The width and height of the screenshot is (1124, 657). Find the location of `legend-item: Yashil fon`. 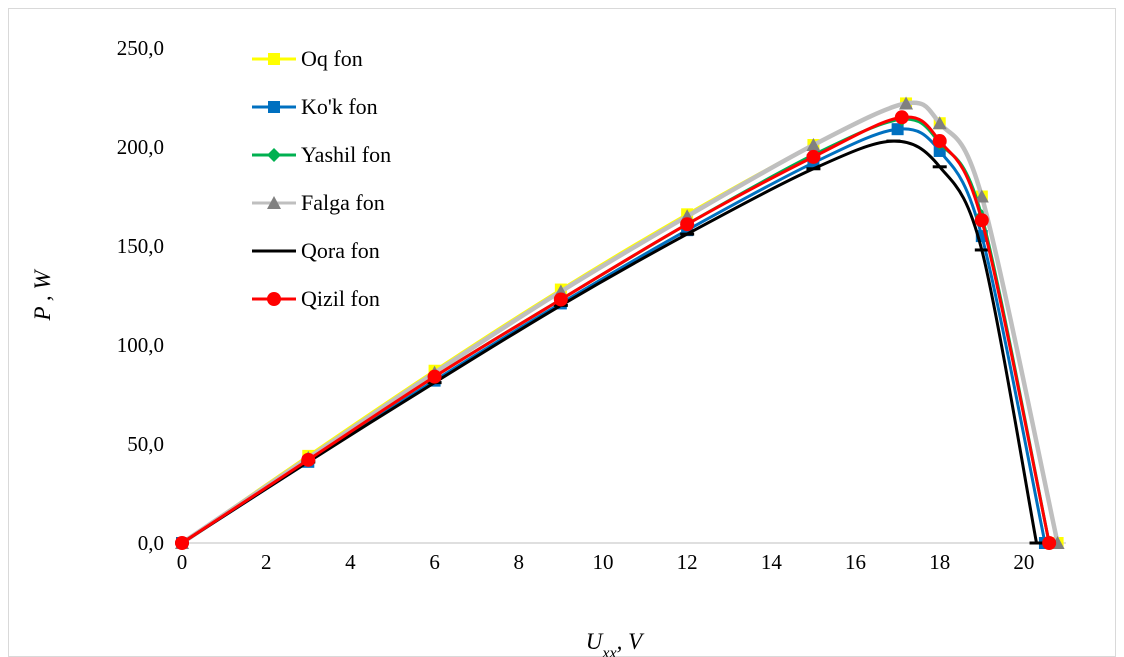

legend-item: Yashil fon is located at coordinates (321, 154).